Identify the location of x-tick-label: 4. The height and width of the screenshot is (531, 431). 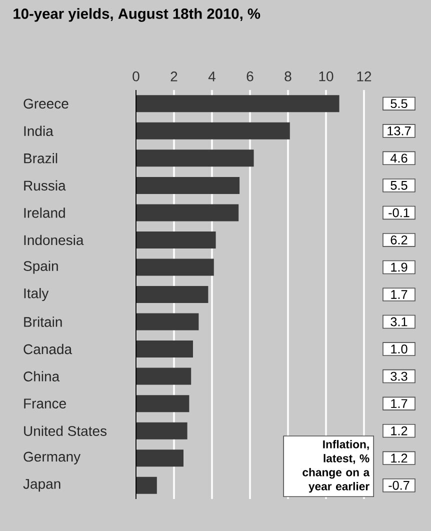
(212, 77).